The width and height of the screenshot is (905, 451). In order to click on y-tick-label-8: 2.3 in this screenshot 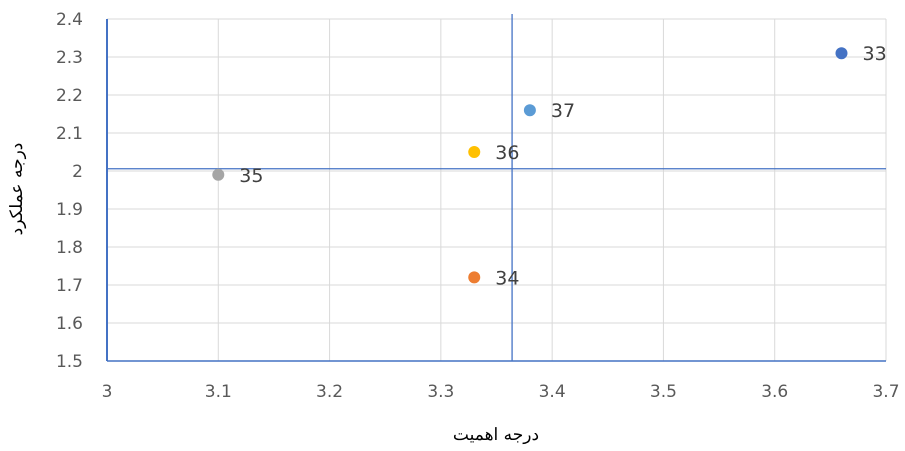, I will do `click(69, 58)`.